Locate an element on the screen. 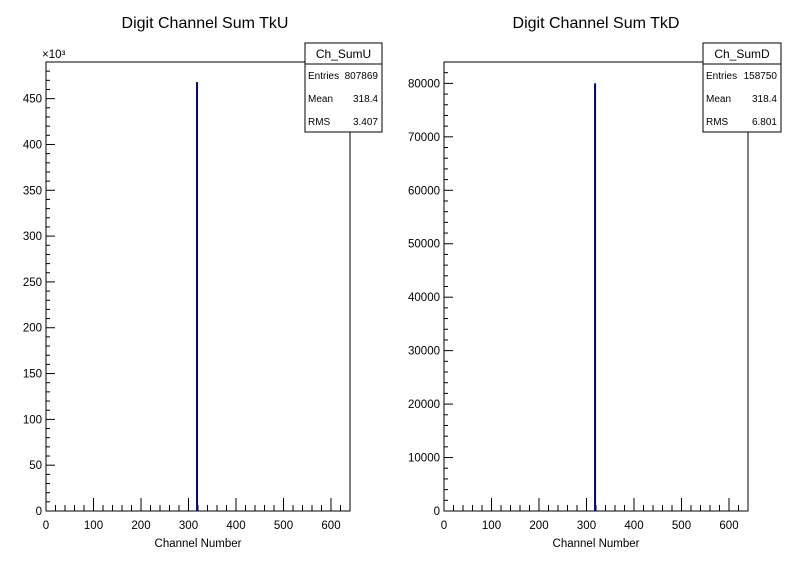 This screenshot has height=574, width=796. y-tick-label: 150 is located at coordinates (32, 375).